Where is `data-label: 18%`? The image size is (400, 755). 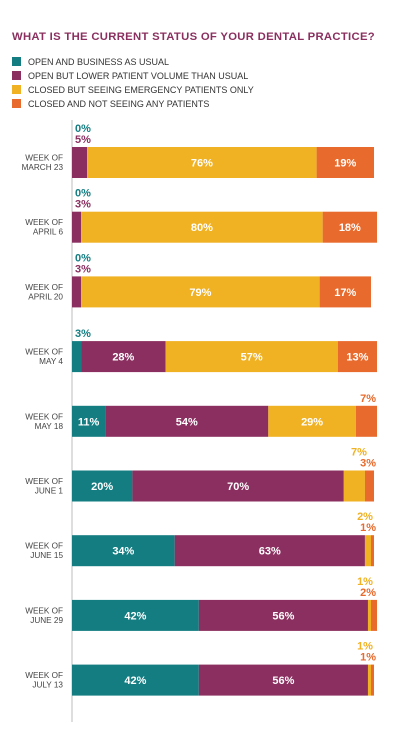 data-label: 18% is located at coordinates (350, 228).